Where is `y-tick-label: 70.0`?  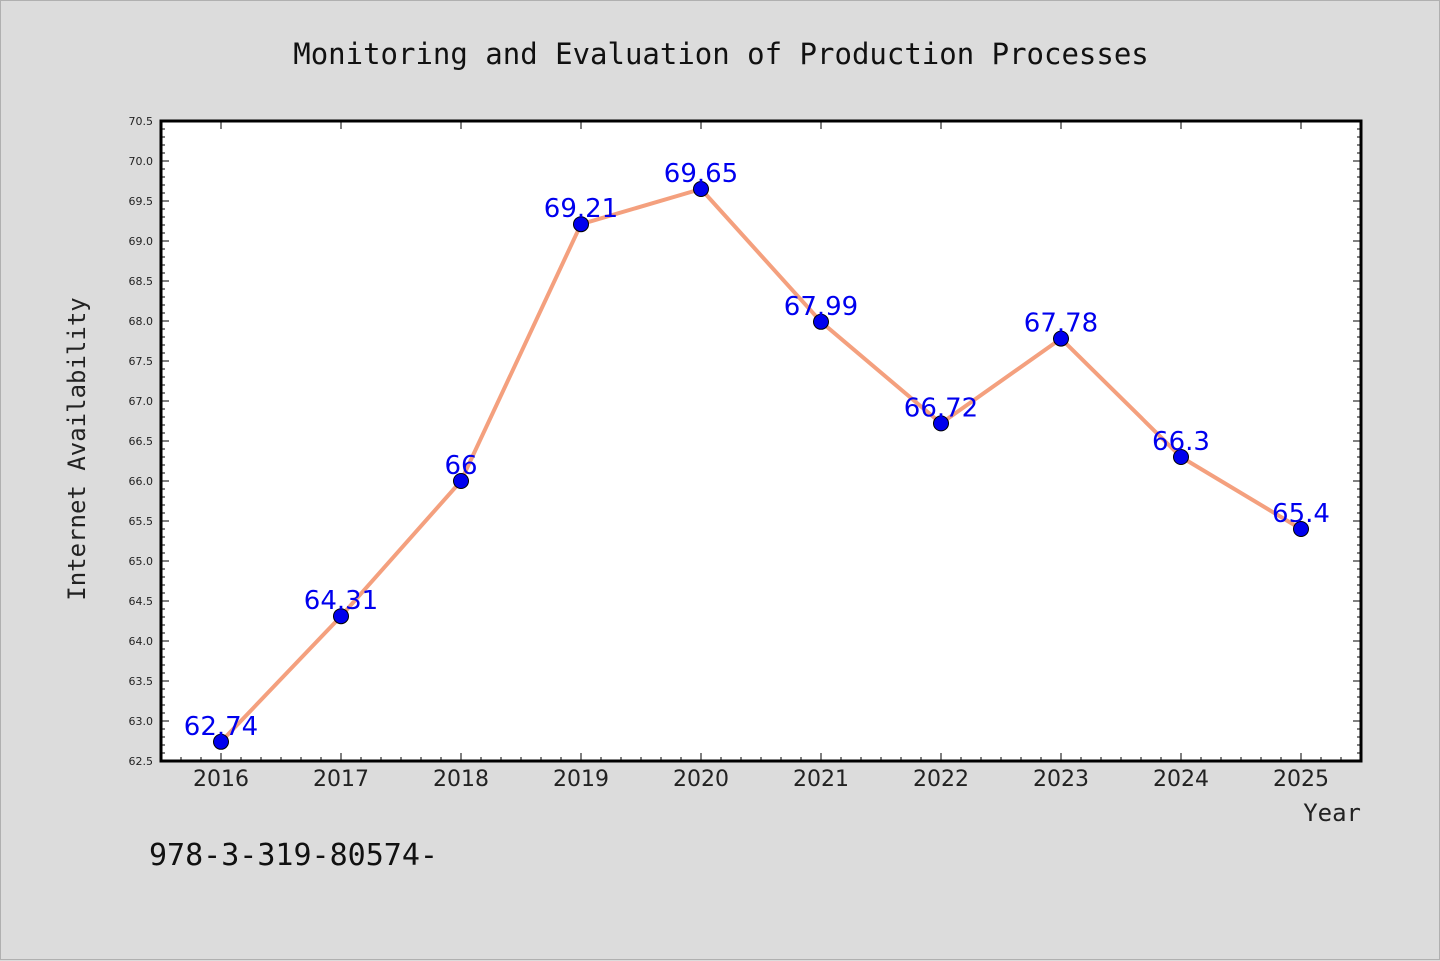
y-tick-label: 70.0 is located at coordinates (141, 161).